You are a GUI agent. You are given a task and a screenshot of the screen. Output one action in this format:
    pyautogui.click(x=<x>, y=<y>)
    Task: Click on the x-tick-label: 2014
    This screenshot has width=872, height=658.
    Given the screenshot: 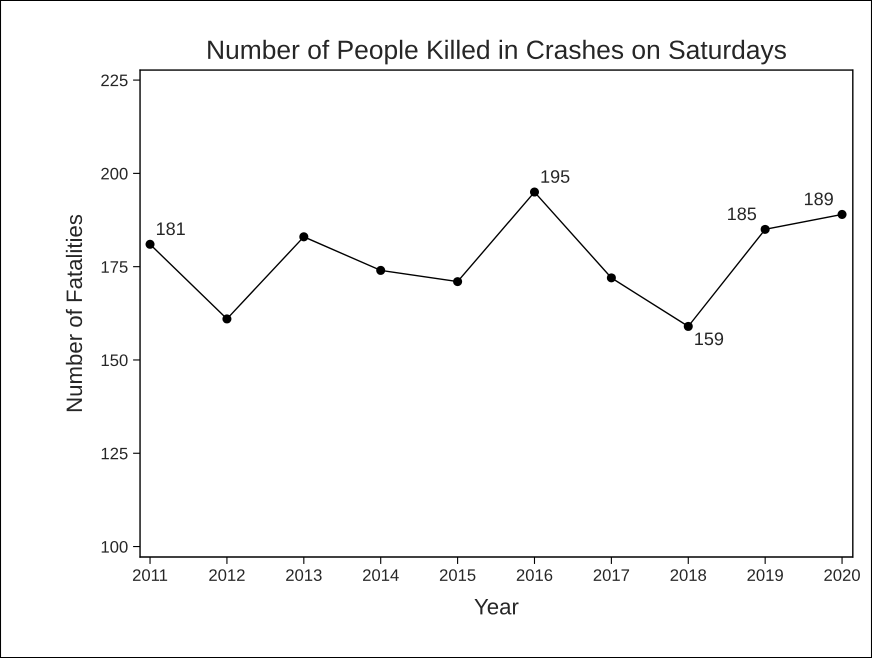 What is the action you would take?
    pyautogui.click(x=381, y=575)
    